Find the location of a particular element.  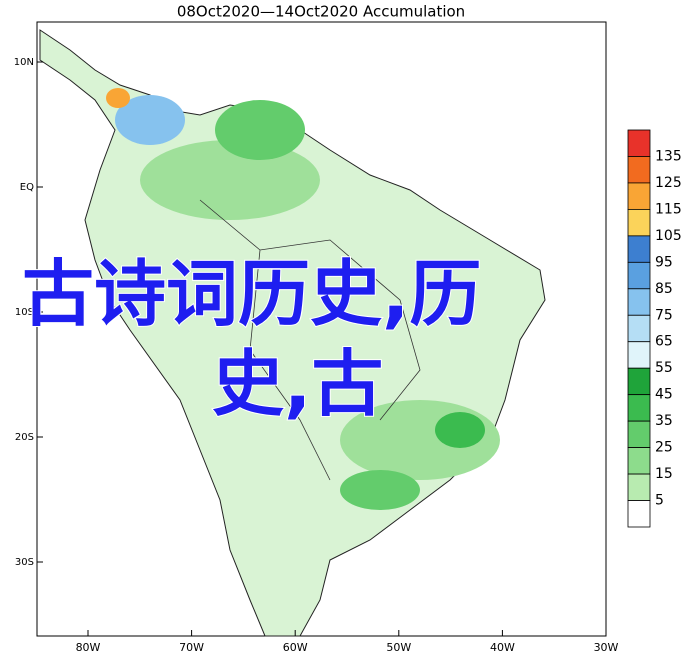

legend-label: 135 is located at coordinates (668, 156).